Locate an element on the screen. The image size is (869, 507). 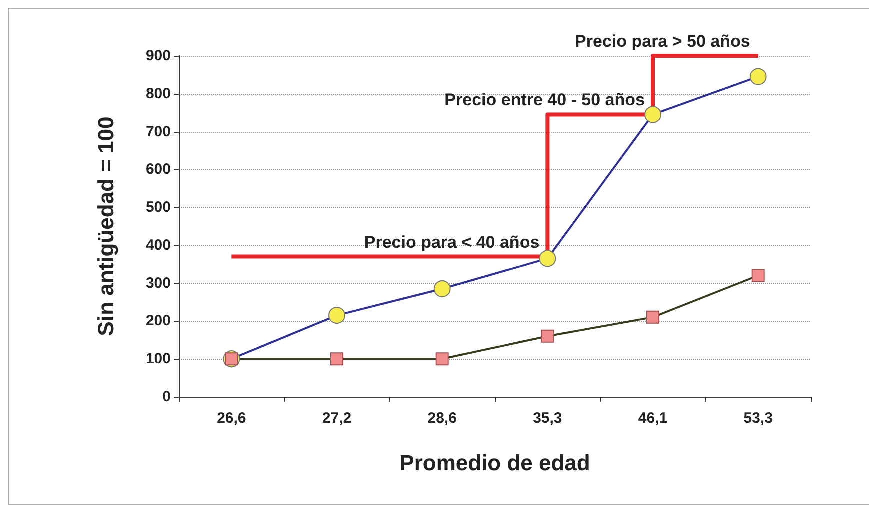
x-tick-label: 26,6 is located at coordinates (231, 418).